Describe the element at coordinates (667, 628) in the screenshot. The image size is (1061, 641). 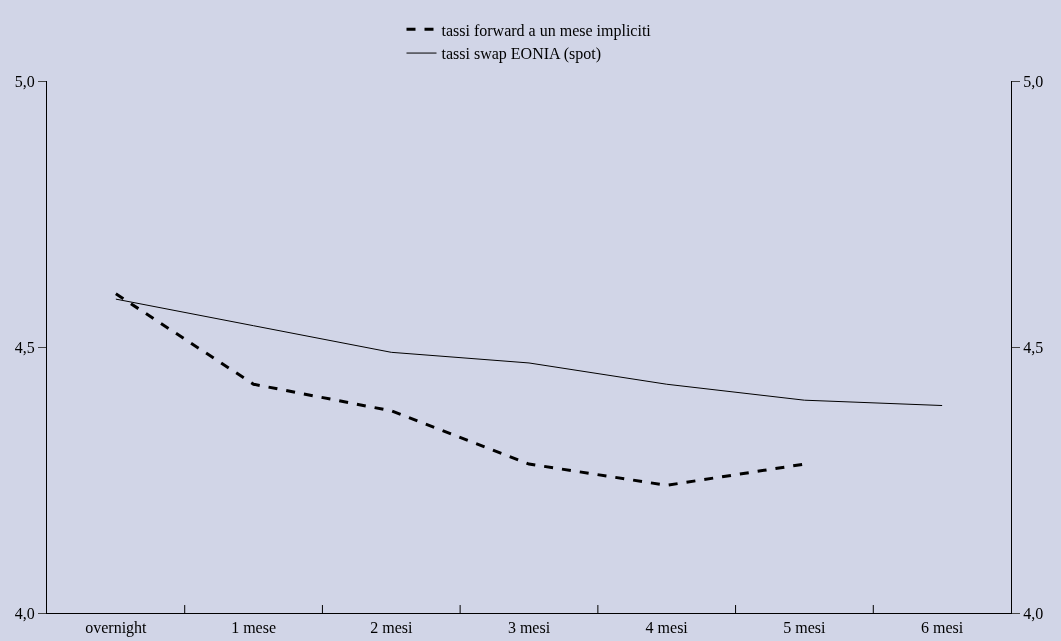
I see `x-tick-label: 4 mesi` at that location.